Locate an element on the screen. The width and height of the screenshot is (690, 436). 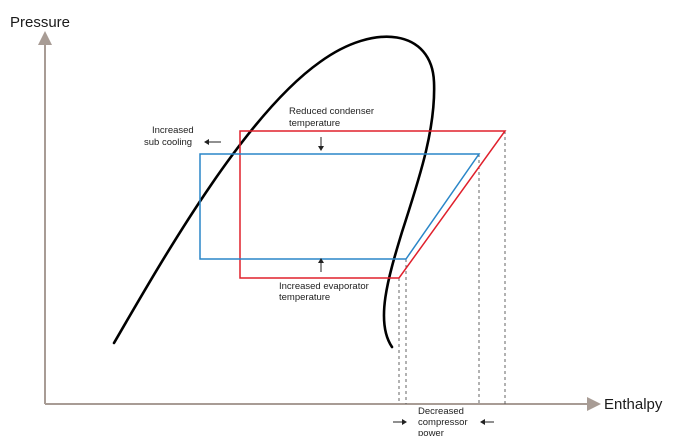
down-arrow-icon is located at coordinates (321, 144).